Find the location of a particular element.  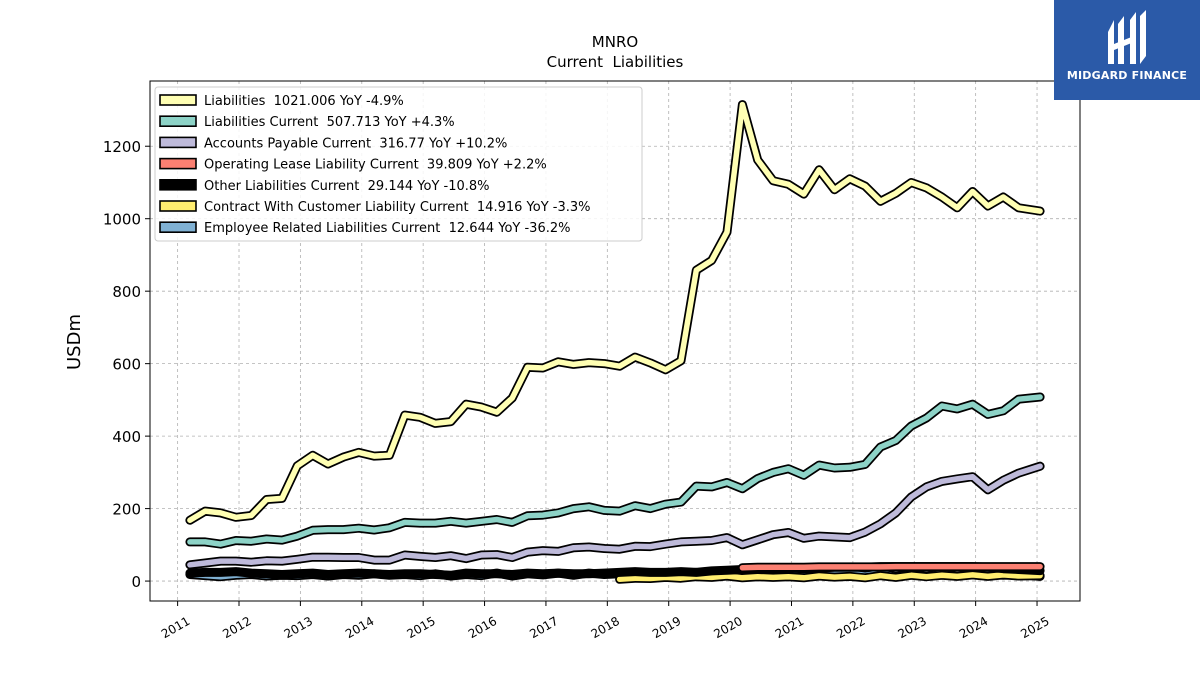

x-tick-label: 2018 is located at coordinates (605, 627).